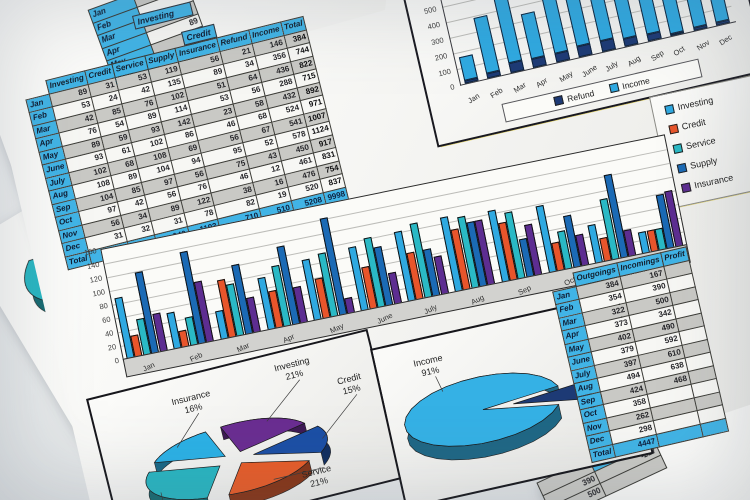  I want to click on legend-item: Refund, so click(574, 97).